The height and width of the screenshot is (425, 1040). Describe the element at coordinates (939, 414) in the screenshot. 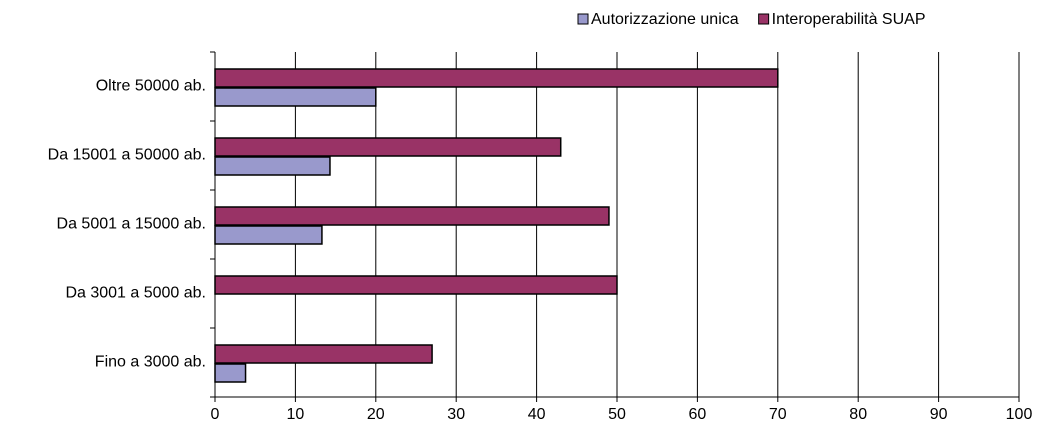

I see `x-tick-label: 90` at that location.